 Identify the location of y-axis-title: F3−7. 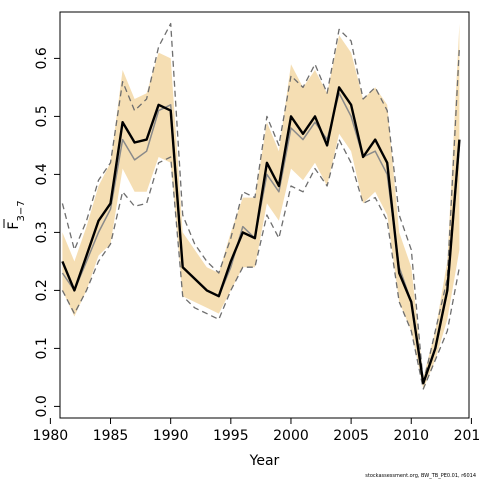
(15, 215).